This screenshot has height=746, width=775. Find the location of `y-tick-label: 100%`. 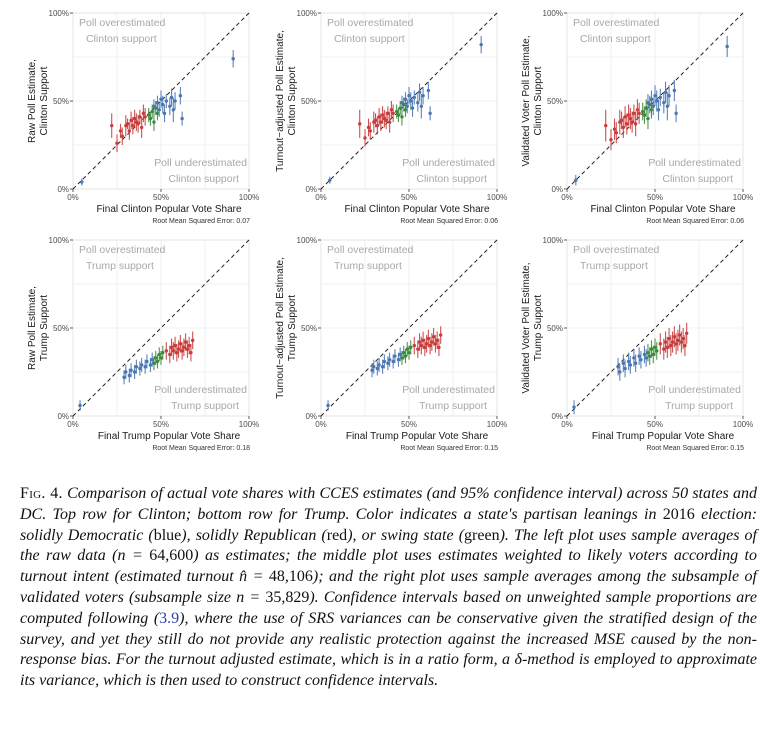

y-tick-label: 100% is located at coordinates (59, 13).